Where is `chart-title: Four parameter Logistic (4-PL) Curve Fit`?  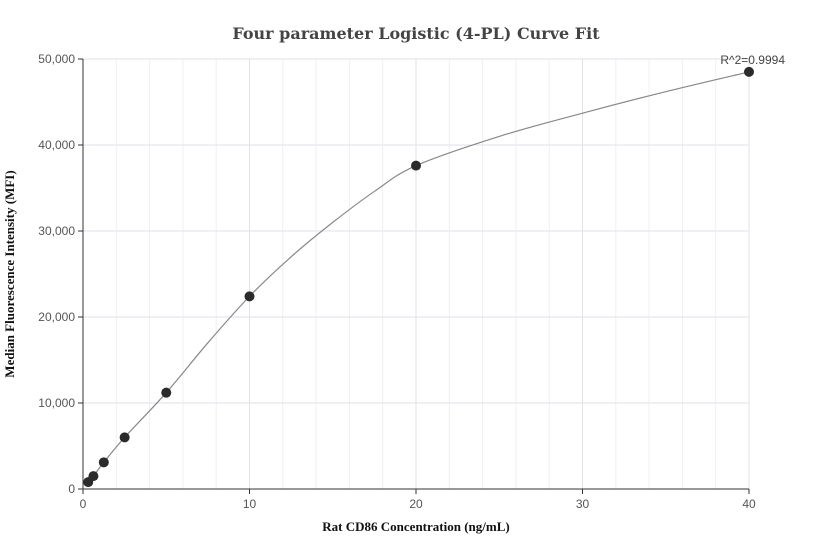 chart-title: Four parameter Logistic (4-PL) Curve Fit is located at coordinates (416, 33).